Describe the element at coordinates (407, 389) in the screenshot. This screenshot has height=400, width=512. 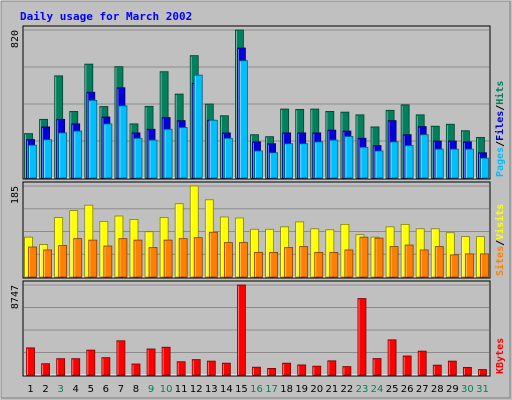
I see `day-label: 26` at that location.